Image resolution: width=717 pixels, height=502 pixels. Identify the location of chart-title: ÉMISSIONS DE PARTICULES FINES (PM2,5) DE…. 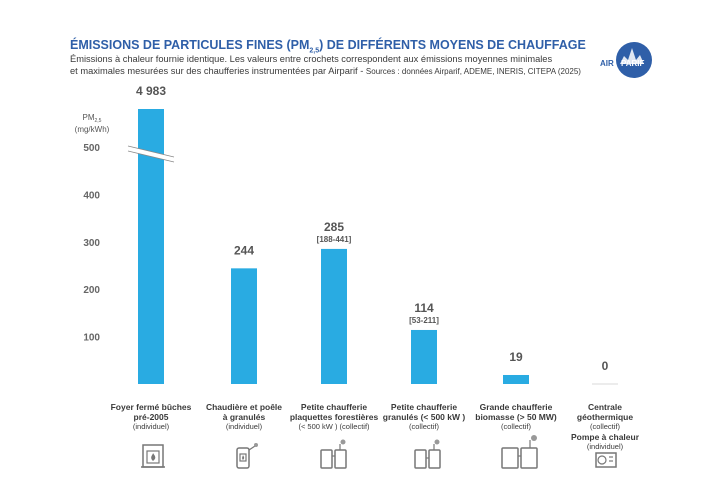
(328, 46).